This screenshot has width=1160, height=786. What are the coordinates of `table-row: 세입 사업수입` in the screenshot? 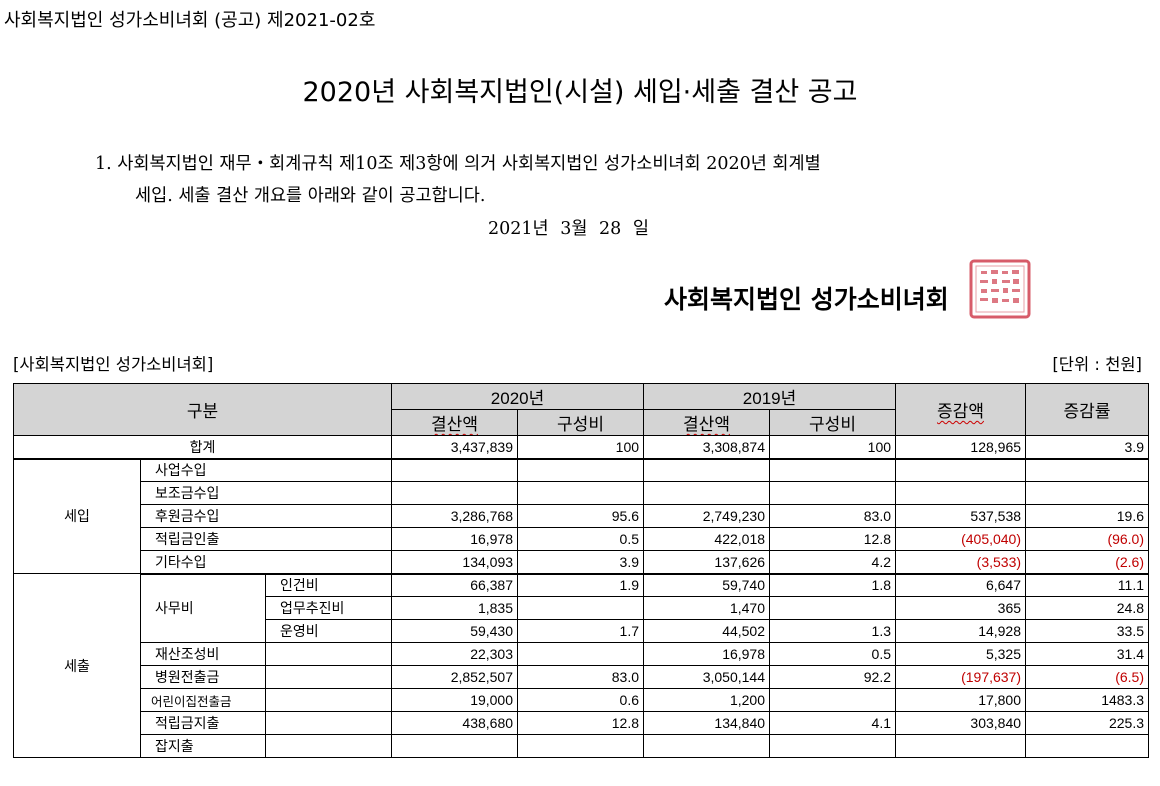 It's located at (581, 516).